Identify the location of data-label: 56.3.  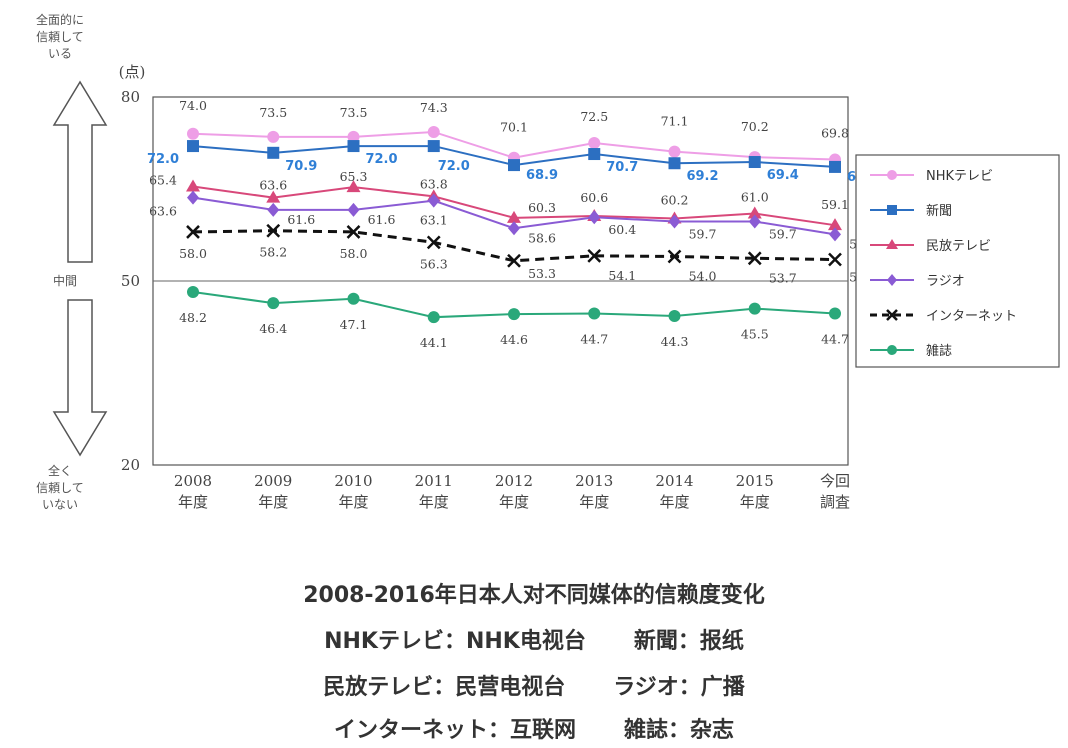
(434, 263).